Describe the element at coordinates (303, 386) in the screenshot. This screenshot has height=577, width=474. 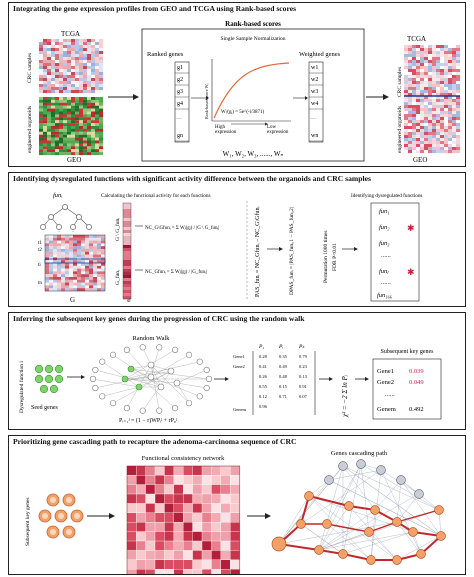
I see `matrix-value: 0.91` at that location.